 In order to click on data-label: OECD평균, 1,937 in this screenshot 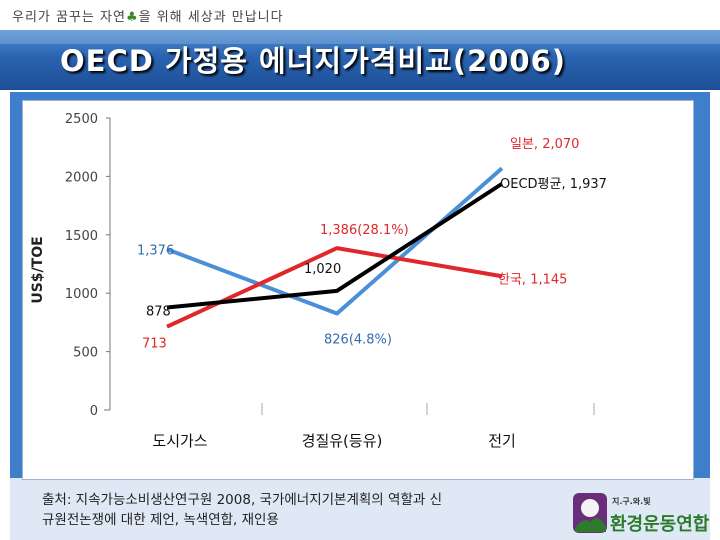, I will do `click(553, 184)`.